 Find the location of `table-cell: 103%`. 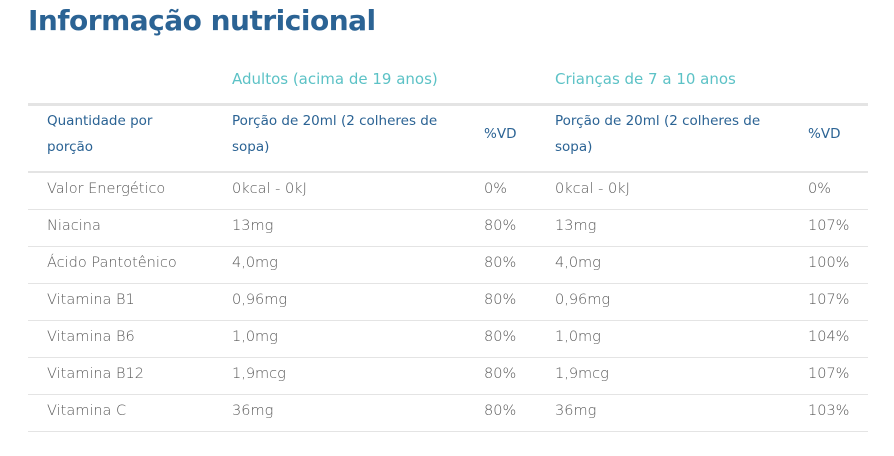

table-cell: 103% is located at coordinates (829, 411).